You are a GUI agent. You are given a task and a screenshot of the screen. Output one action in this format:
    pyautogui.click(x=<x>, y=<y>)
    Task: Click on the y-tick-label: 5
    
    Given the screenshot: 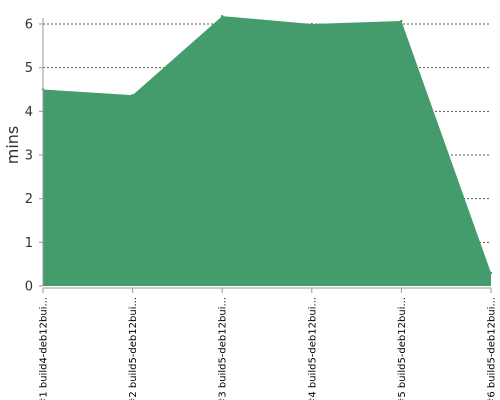 What is the action you would take?
    pyautogui.click(x=29, y=68)
    